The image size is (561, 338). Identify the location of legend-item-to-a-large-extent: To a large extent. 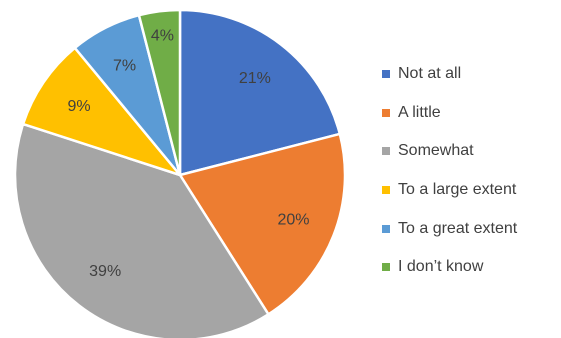
(449, 190).